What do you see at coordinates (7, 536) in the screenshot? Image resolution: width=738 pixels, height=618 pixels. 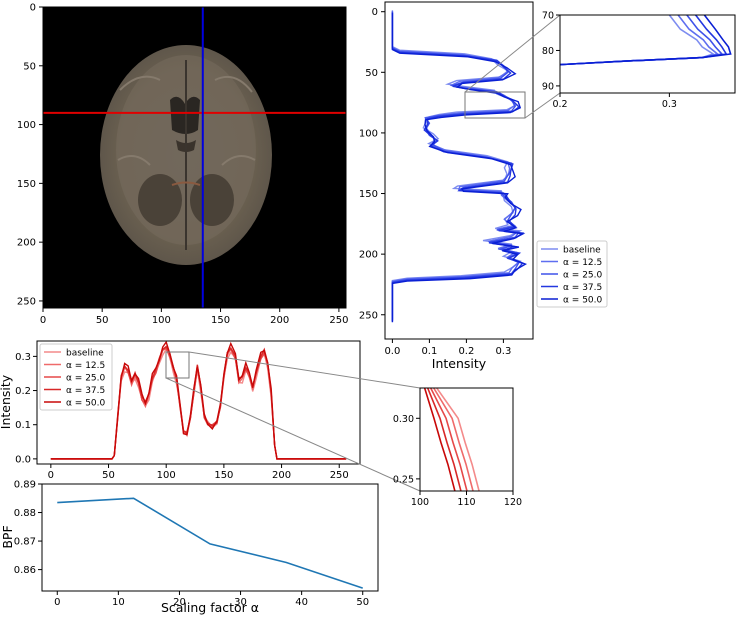 I see `bpf-ylabel: BPF` at bounding box center [7, 536].